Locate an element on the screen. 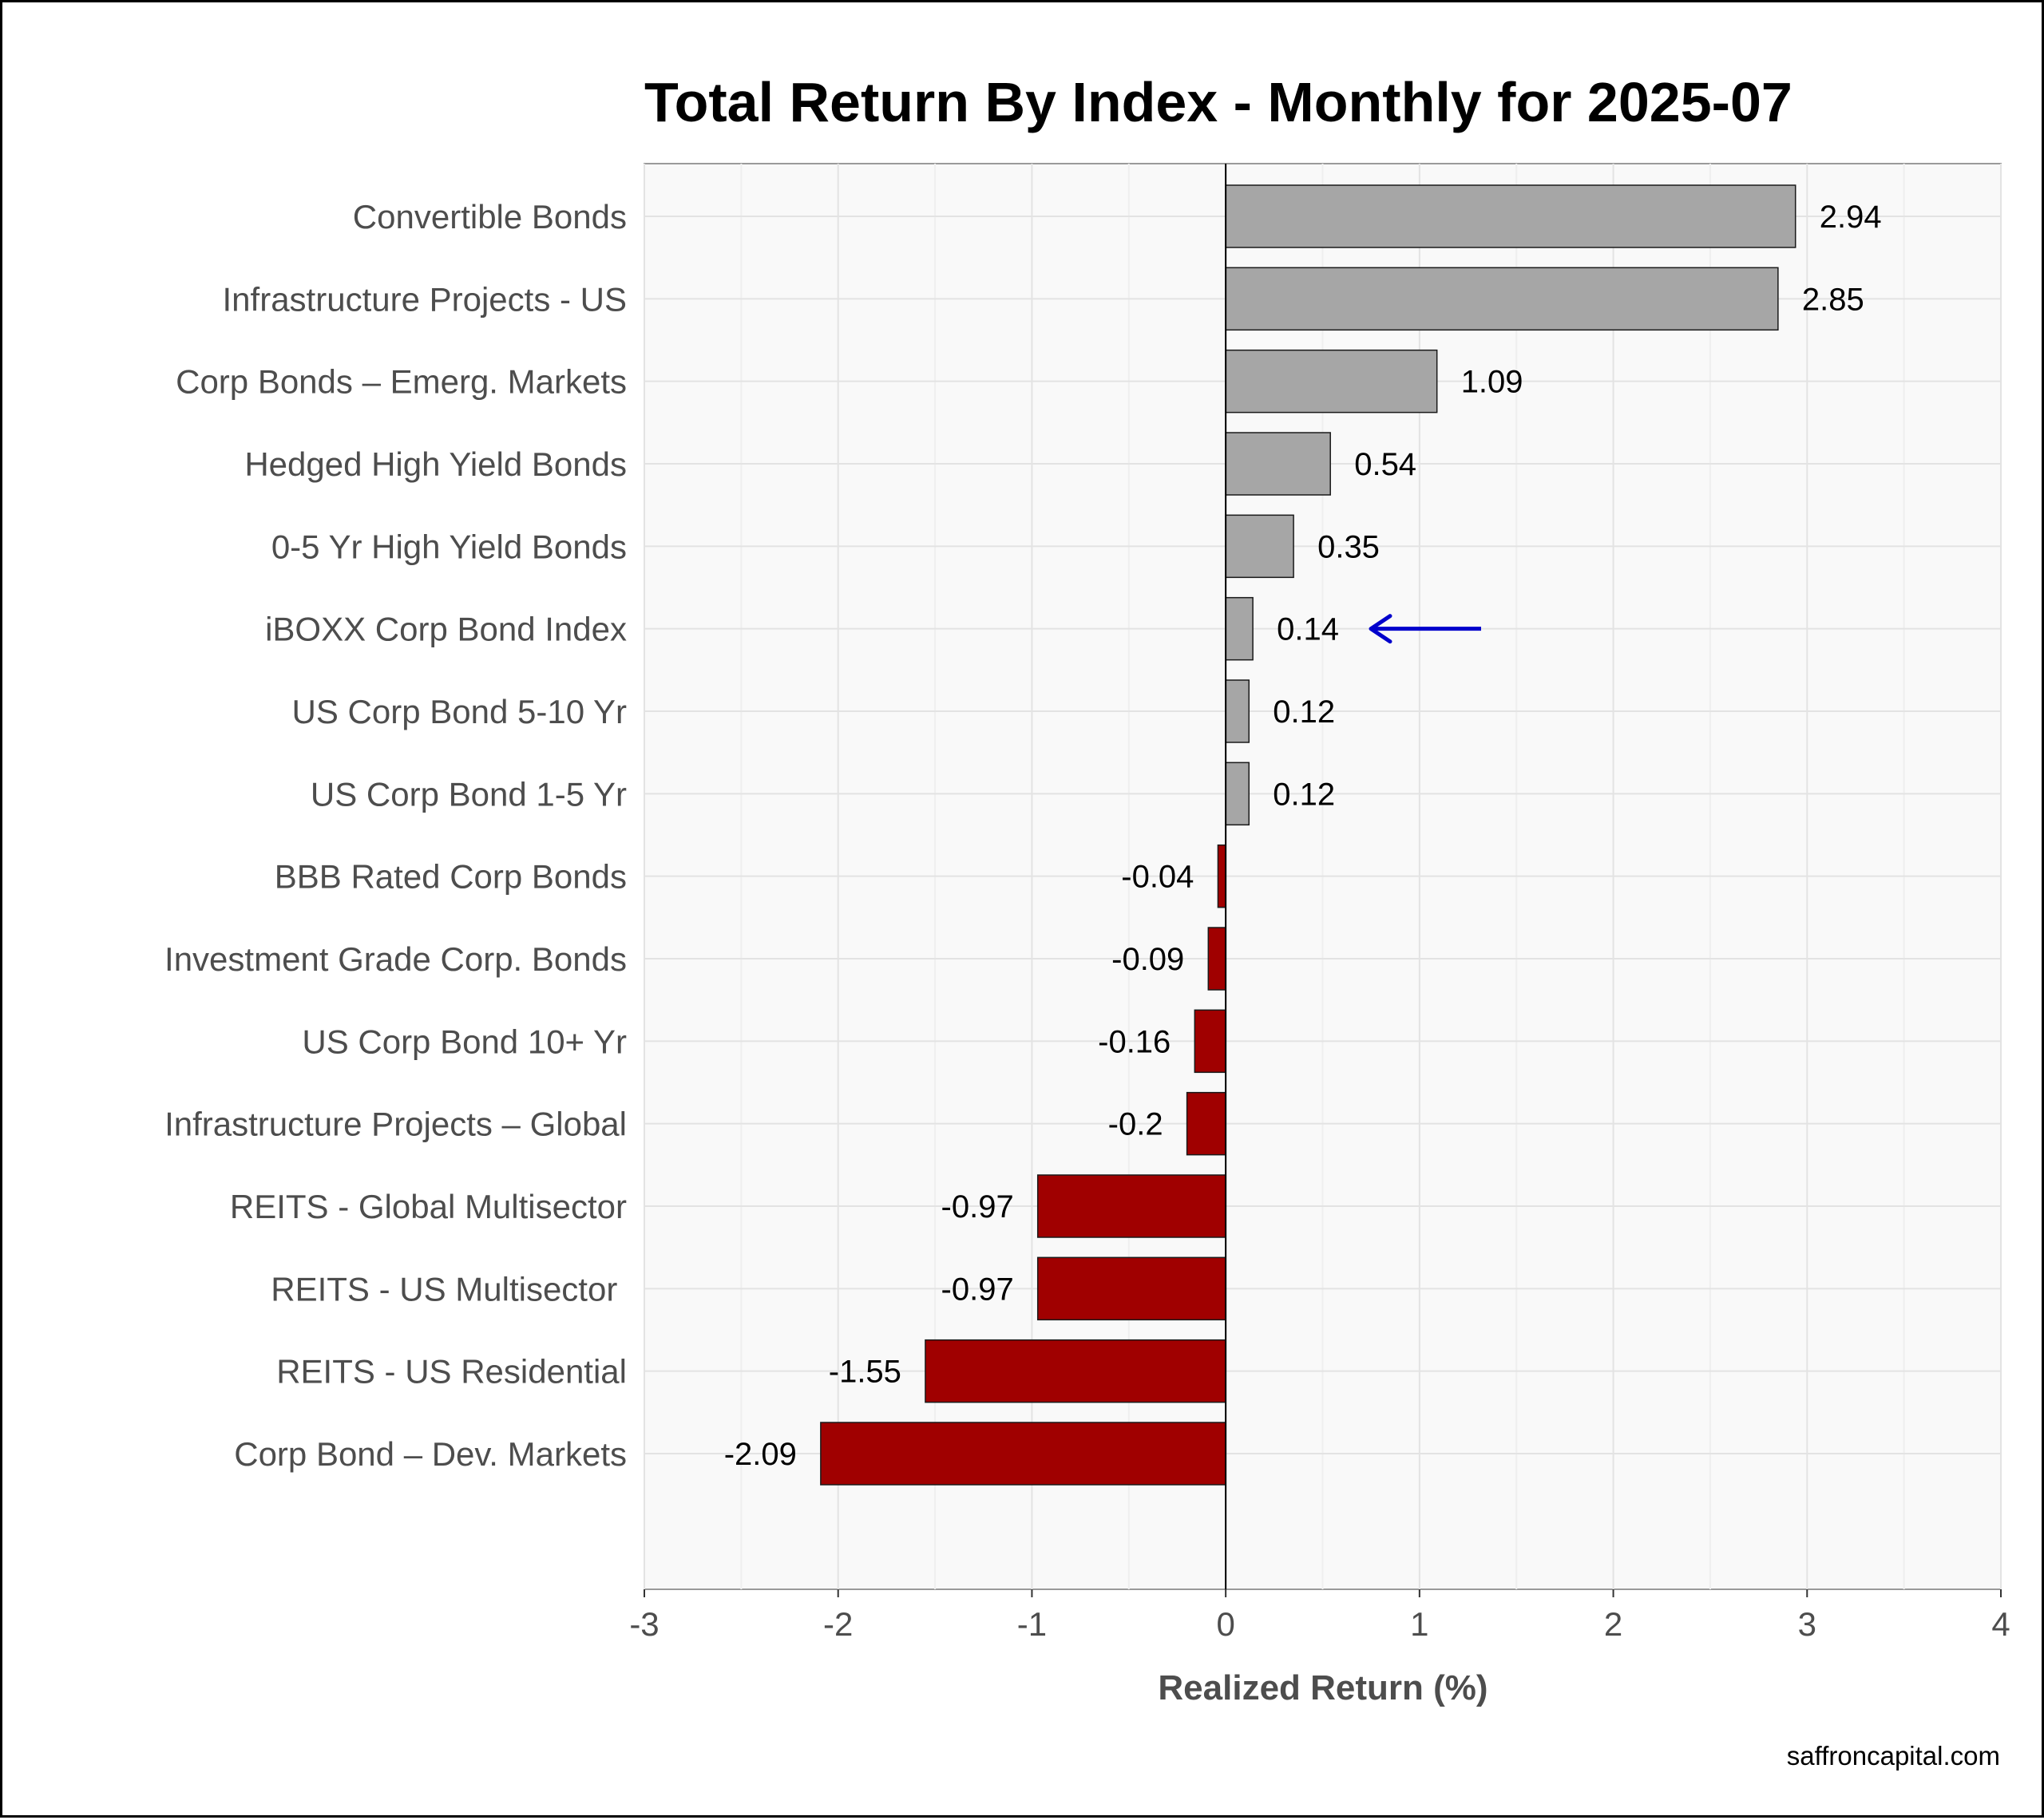  category-label: Corp Bond – Dev. Markets is located at coordinates (431, 1454).